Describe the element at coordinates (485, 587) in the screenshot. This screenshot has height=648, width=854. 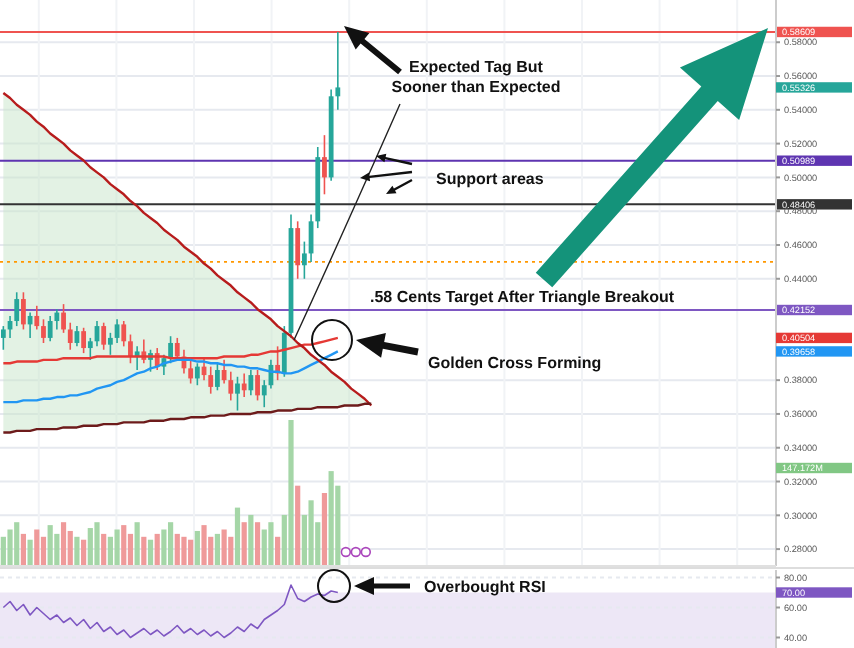
I see `annotation: Overbought RSI` at that location.